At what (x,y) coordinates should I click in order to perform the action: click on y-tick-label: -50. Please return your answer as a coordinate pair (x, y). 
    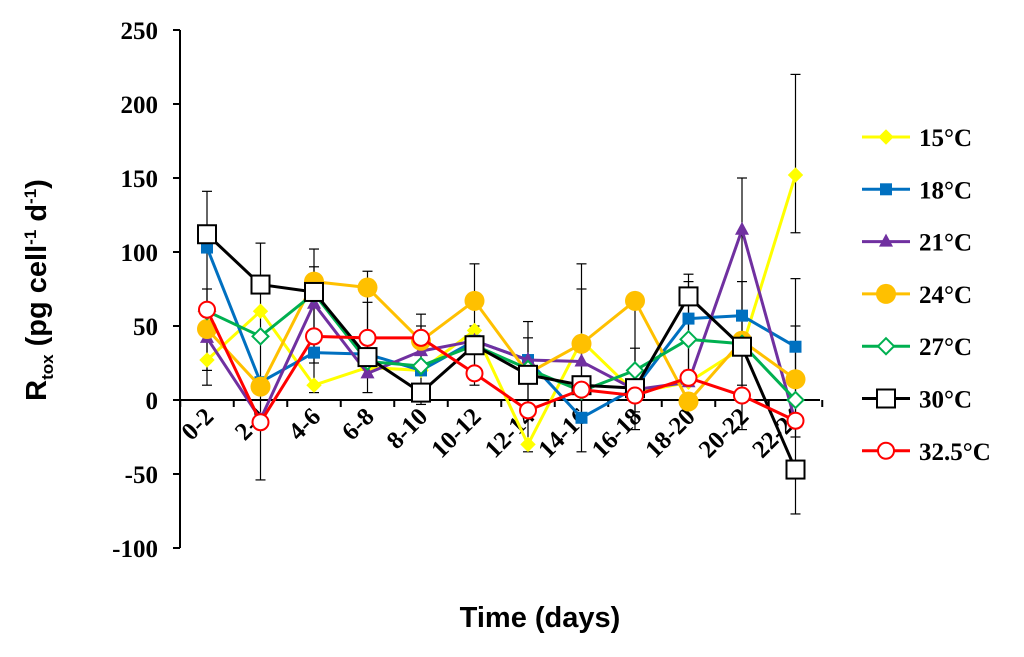
    Looking at the image, I should click on (141, 475).